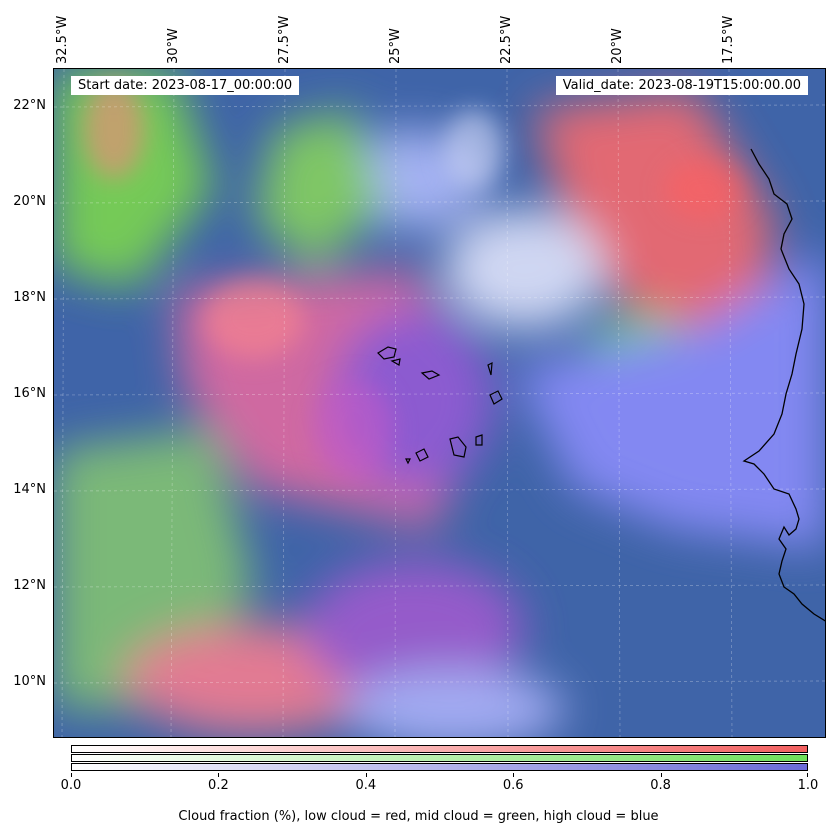 This screenshot has height=836, width=837. I want to click on start-date-label: Start date: 2023-08-17_00:00:00, so click(185, 85).